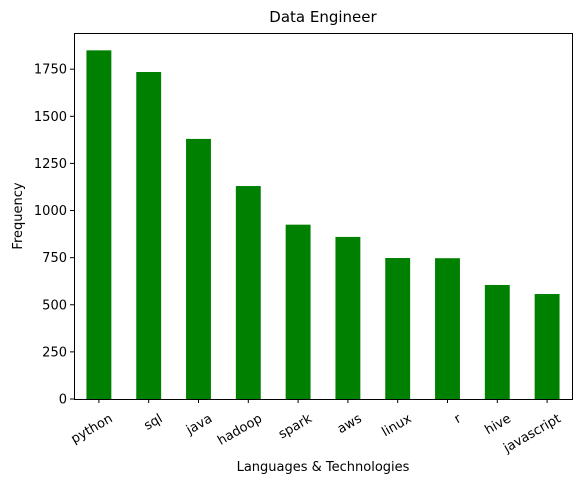 The image size is (588, 485). I want to click on x-tick-label: hive, so click(497, 424).